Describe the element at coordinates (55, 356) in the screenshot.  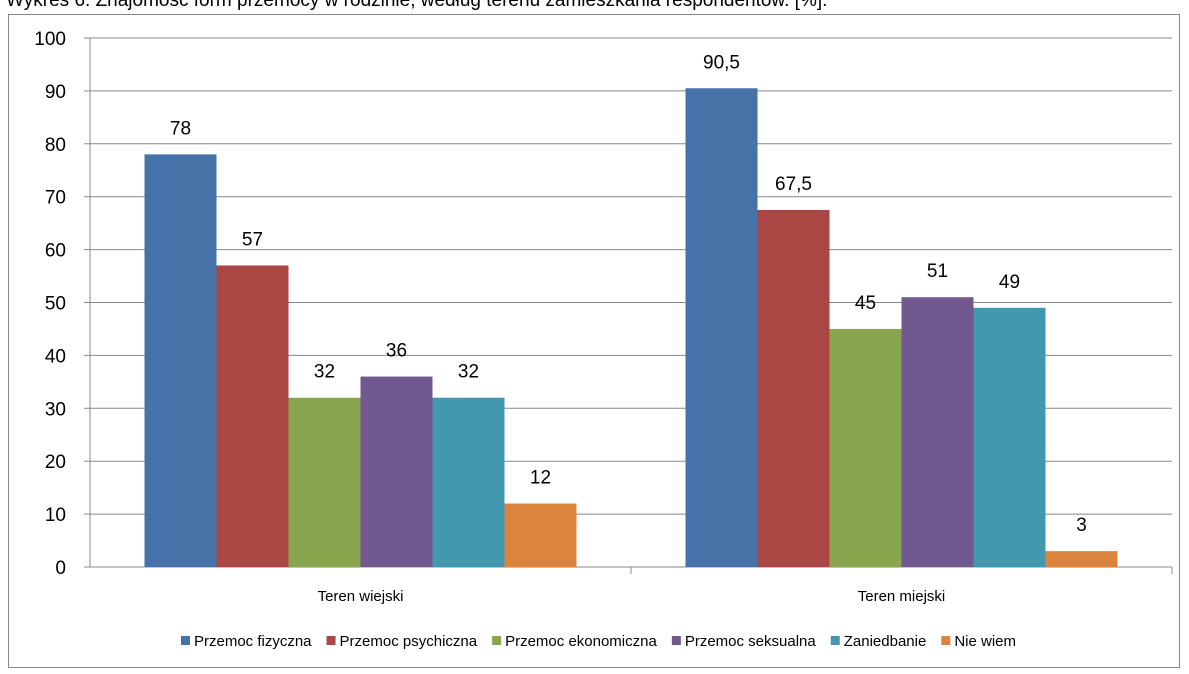
I see `y-tick-label: 40` at that location.